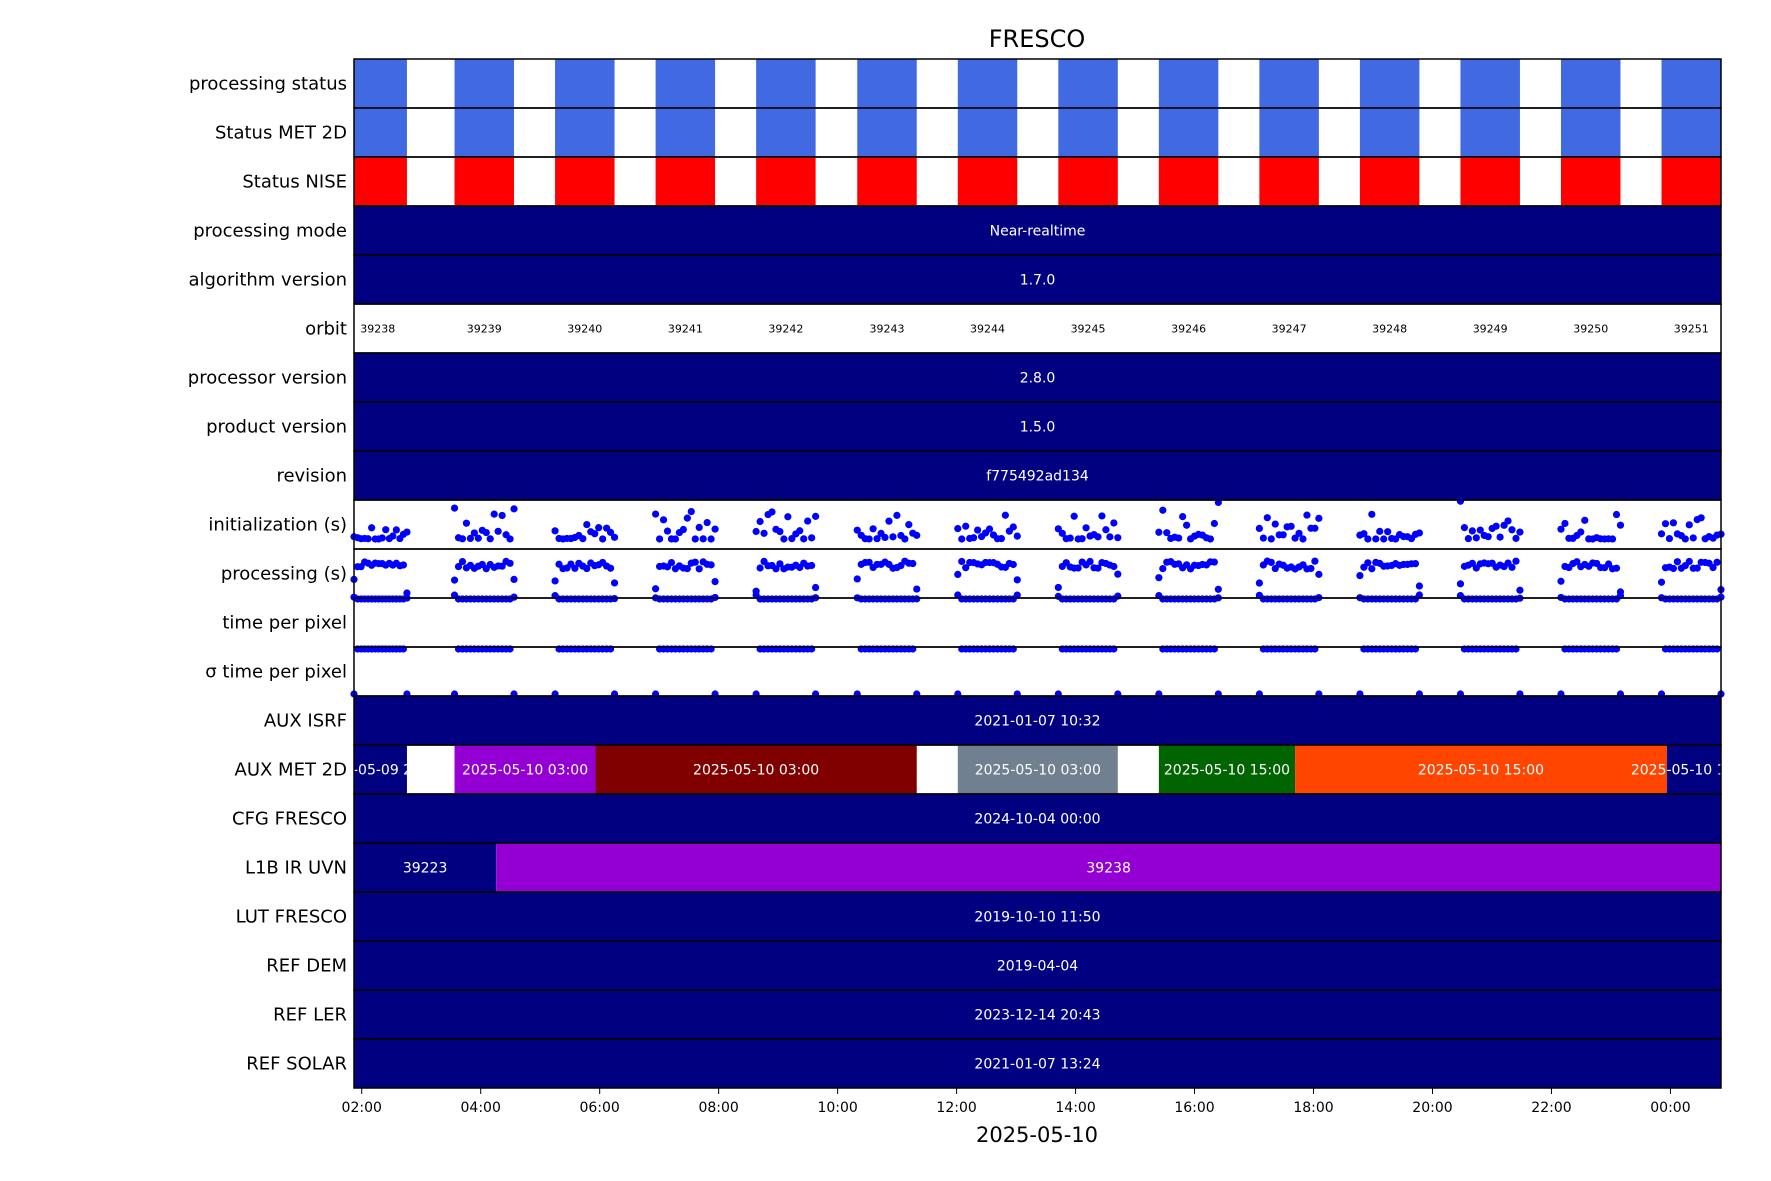 Image resolution: width=1771 pixels, height=1181 pixels. Describe the element at coordinates (1108, 869) in the screenshot. I see `segment-label-l1b-ir-uvn-1: 39238` at that location.